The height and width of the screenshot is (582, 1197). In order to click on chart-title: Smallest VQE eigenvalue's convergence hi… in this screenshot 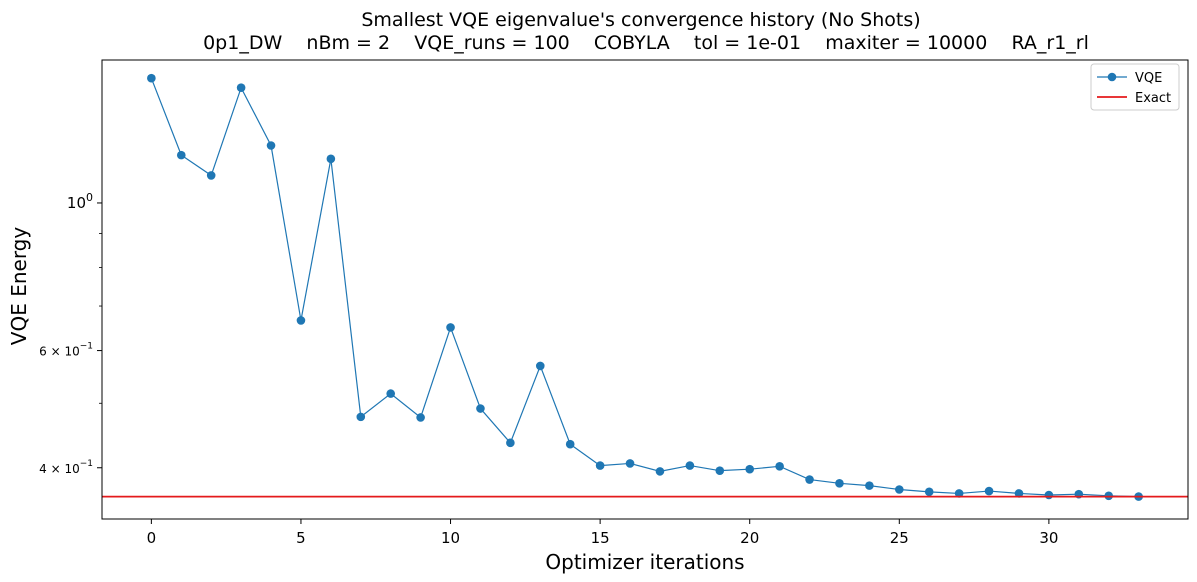, I will do `click(640, 20)`.